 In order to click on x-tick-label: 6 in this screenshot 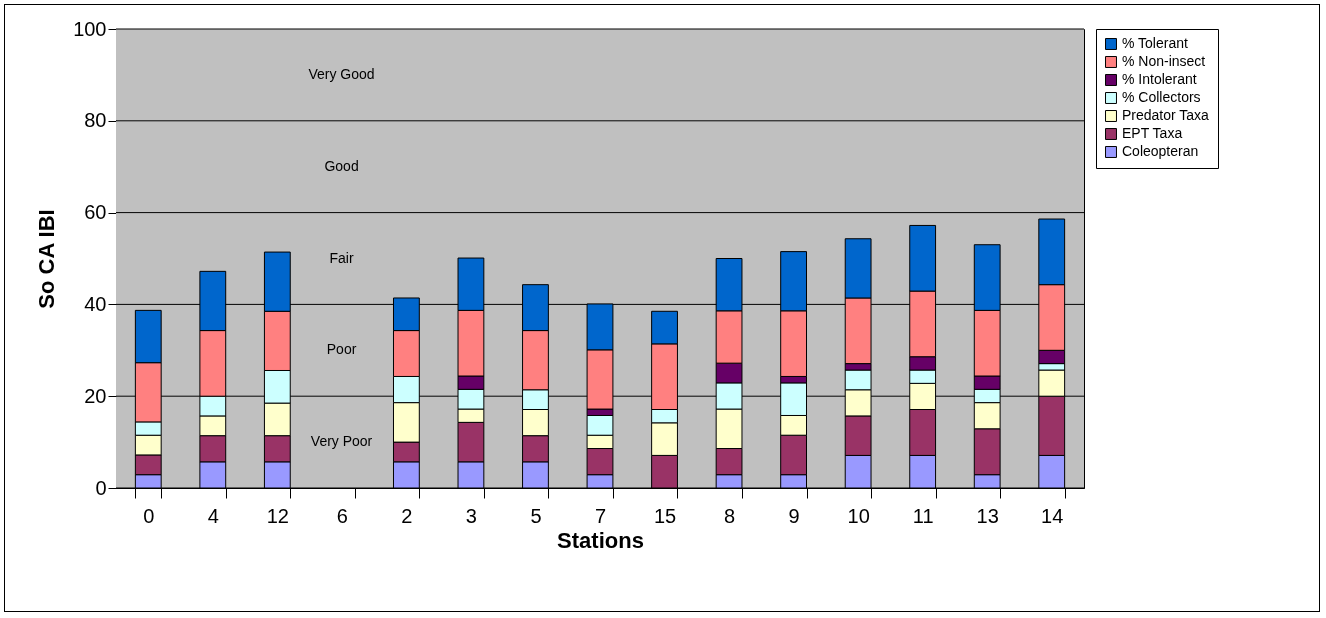, I will do `click(342, 515)`.